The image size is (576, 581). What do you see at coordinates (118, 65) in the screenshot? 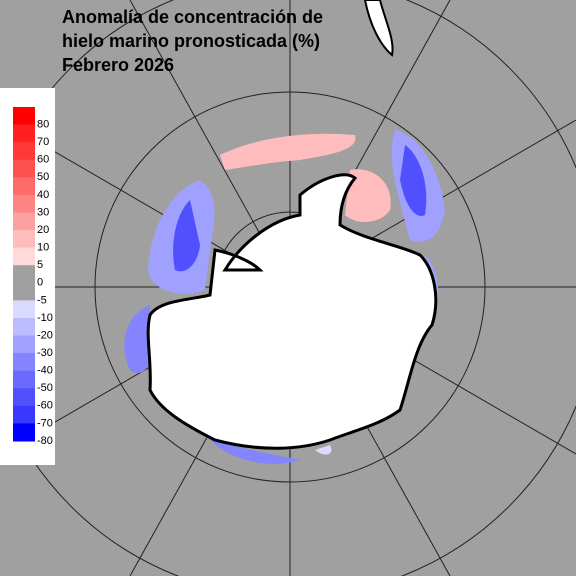
I see `title-line: Febrero 2026` at bounding box center [118, 65].